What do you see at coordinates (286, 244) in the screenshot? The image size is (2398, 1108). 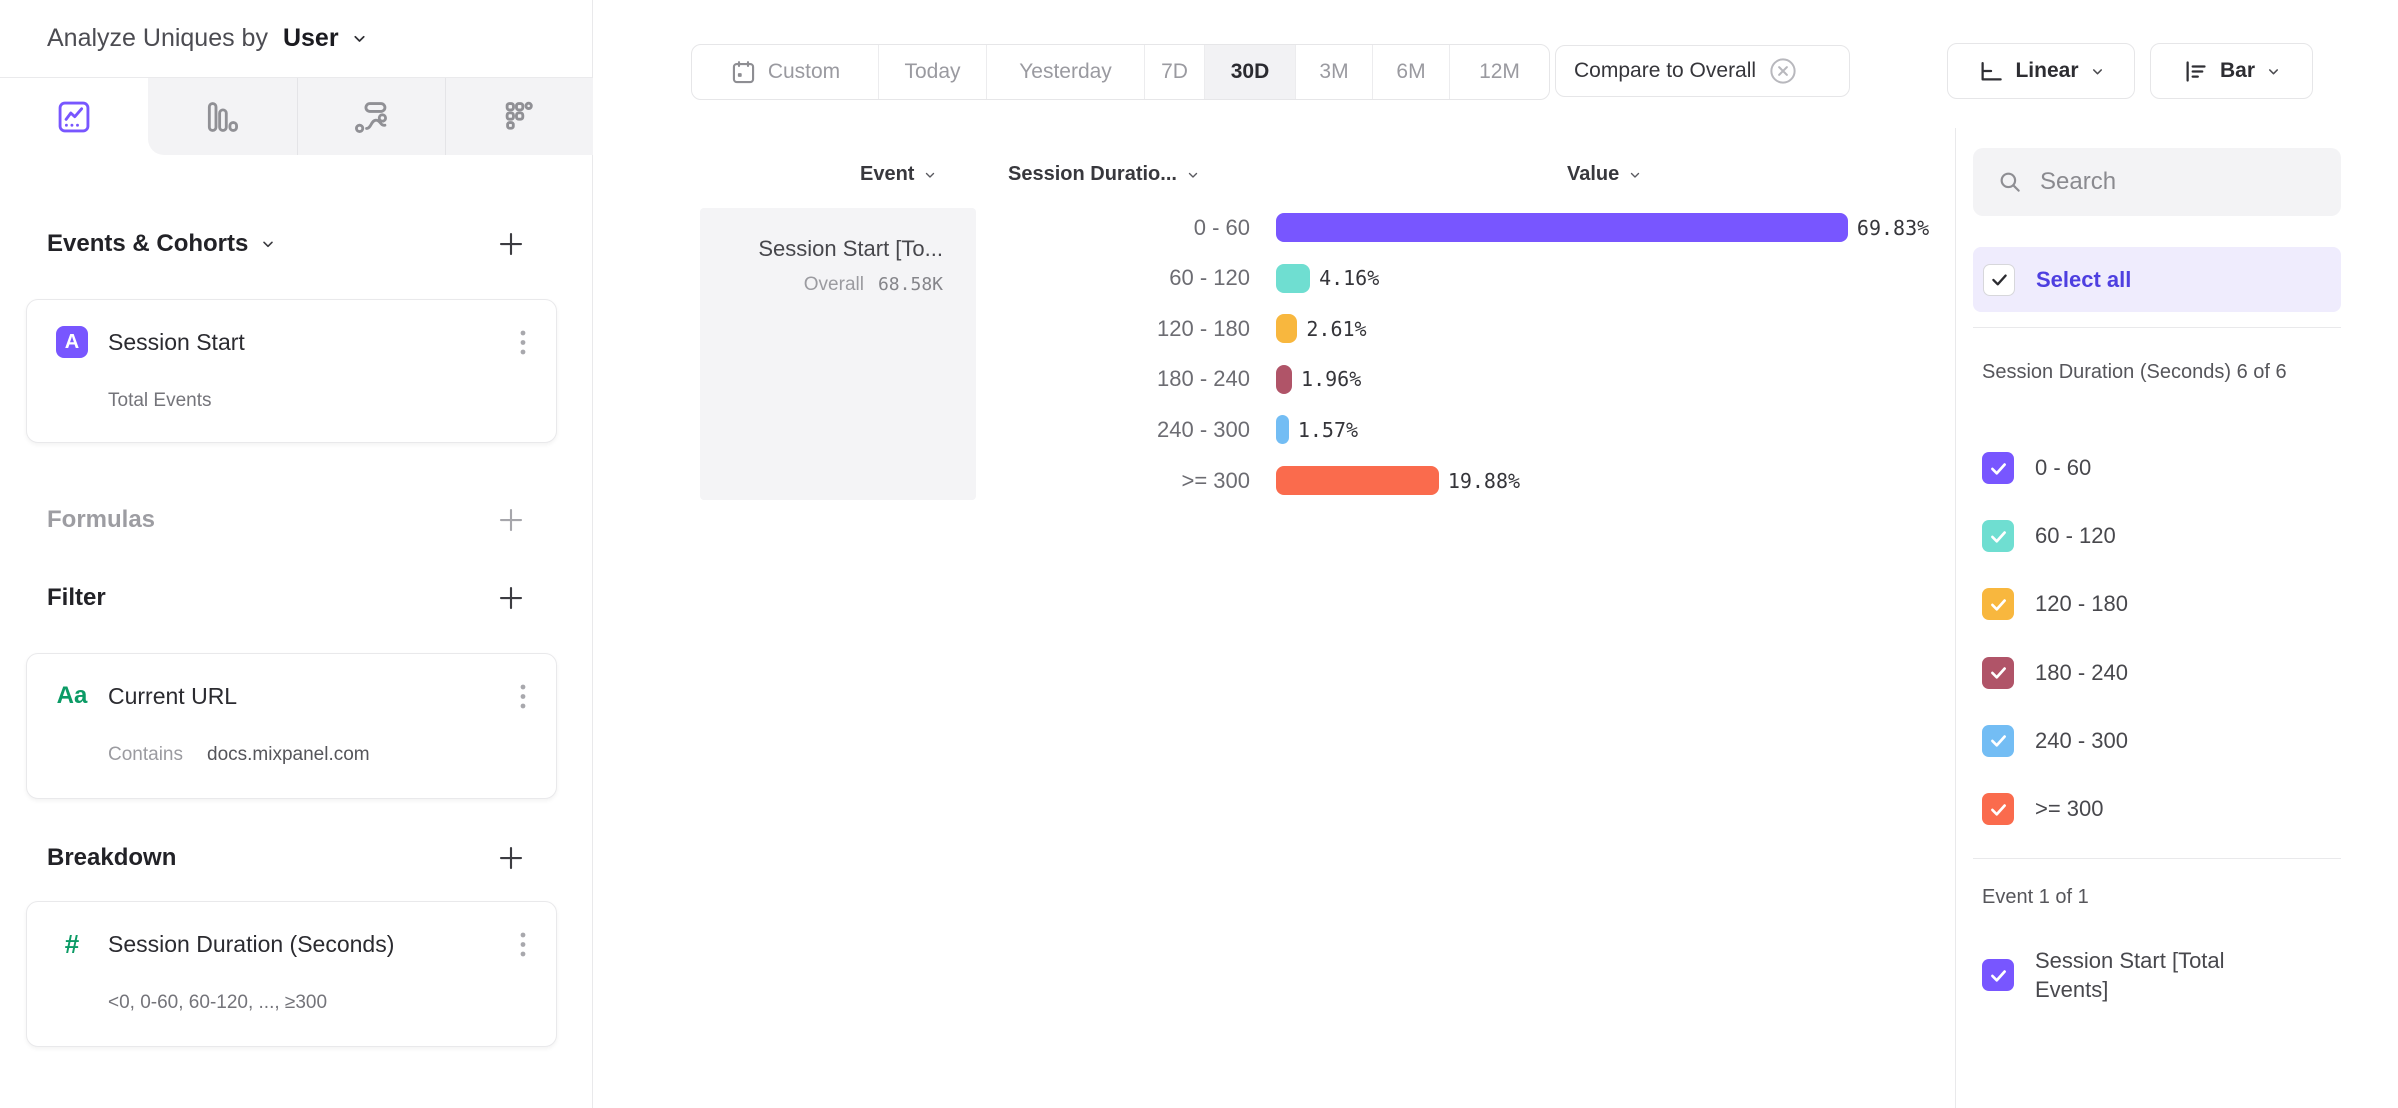 I see `events-cohorts-section-header: Events & Cohorts` at bounding box center [286, 244].